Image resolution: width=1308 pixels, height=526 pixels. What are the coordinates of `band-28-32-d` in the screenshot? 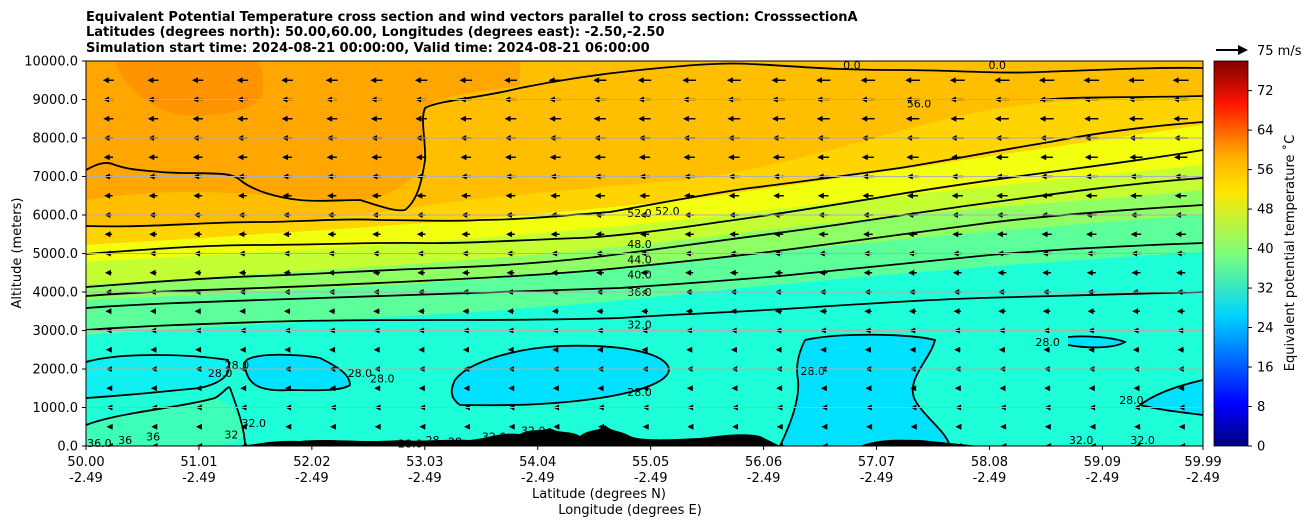 It's located at (1171, 397).